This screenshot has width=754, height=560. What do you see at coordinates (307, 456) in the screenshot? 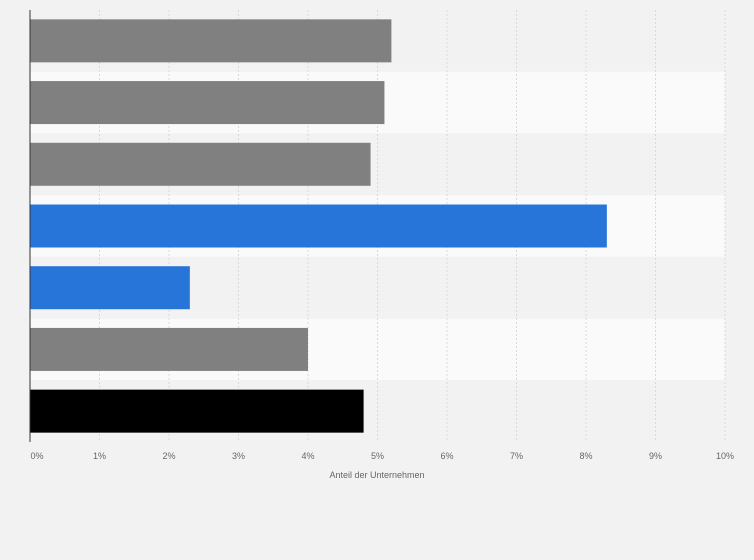
I see `x-tick-label: 4%` at bounding box center [307, 456].